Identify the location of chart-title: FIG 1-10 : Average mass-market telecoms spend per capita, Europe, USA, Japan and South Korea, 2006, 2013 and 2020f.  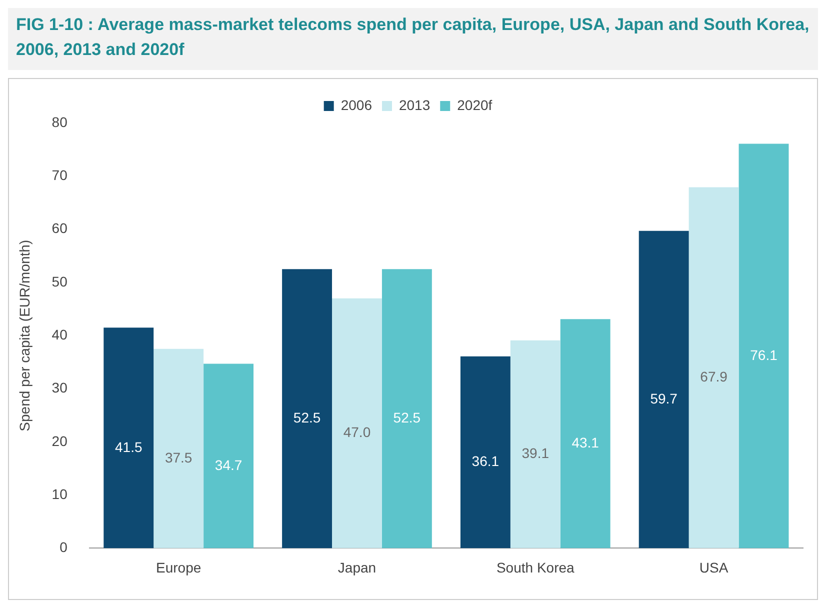
(413, 39).